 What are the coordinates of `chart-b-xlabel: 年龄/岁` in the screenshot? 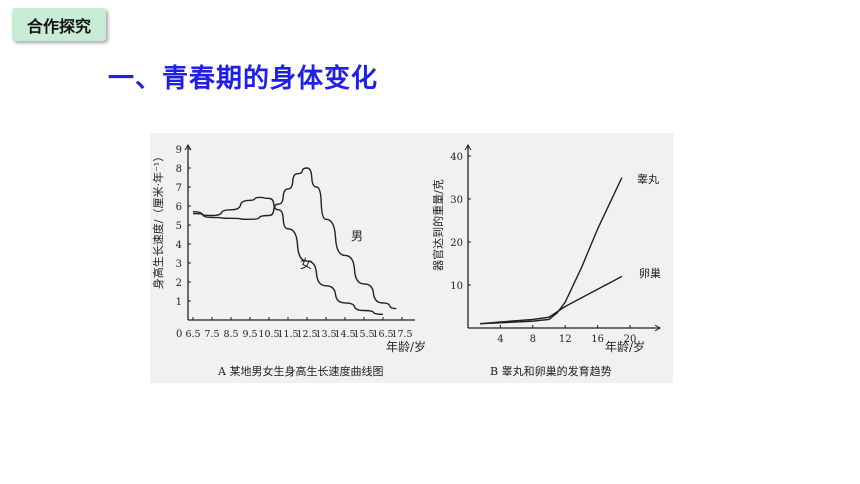 It's located at (625, 346).